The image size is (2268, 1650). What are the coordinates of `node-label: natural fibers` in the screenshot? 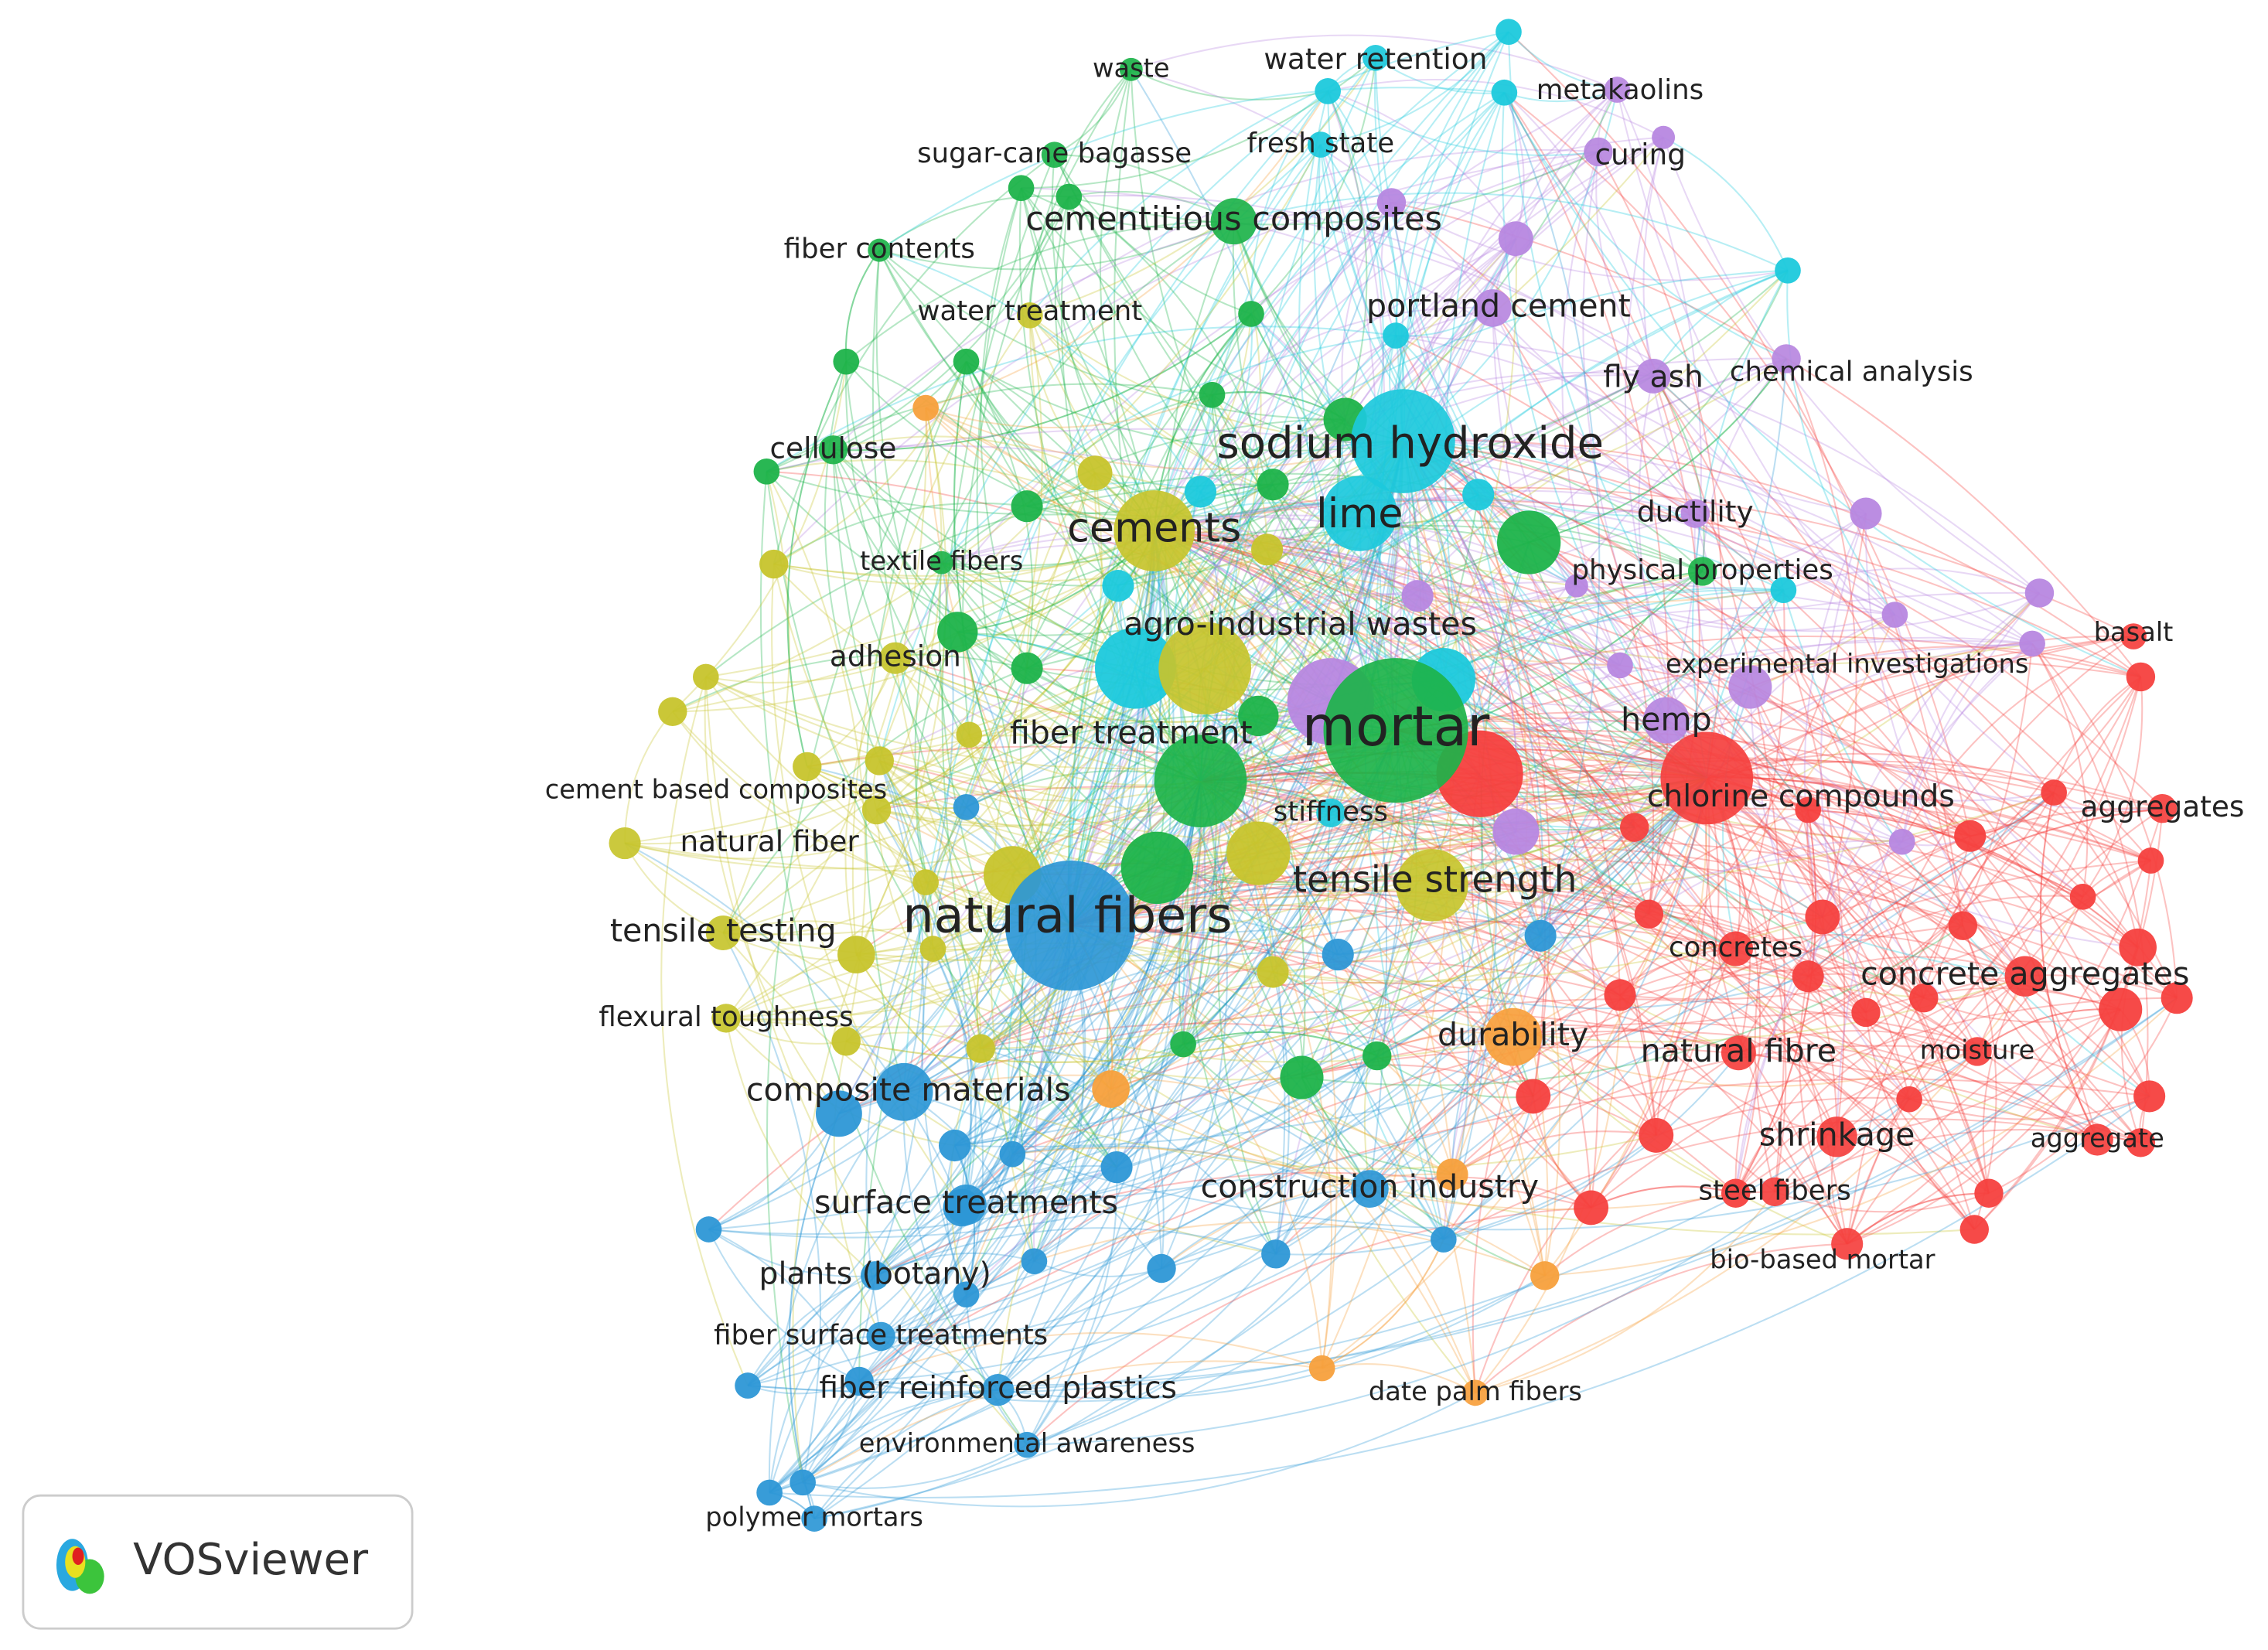 It's located at (1067, 914).